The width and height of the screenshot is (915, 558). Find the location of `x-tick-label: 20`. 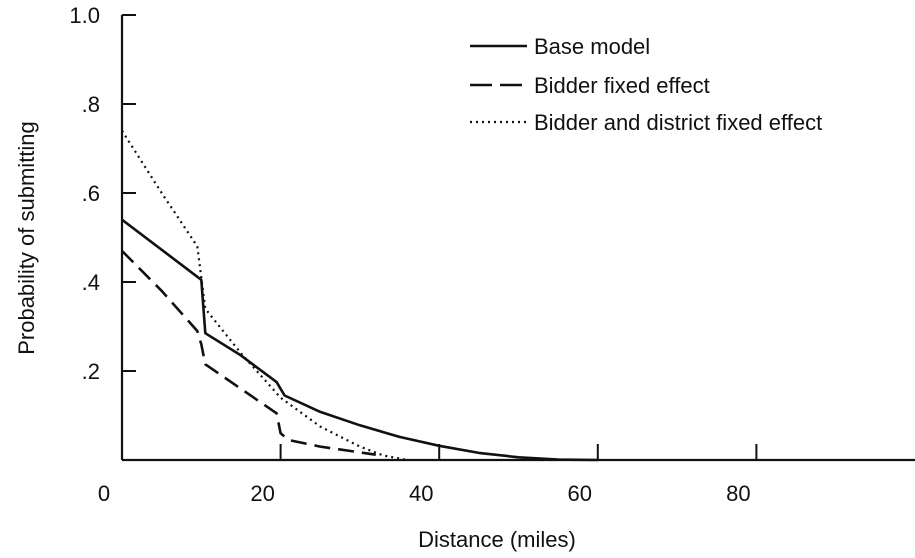

x-tick-label: 20 is located at coordinates (262, 493).